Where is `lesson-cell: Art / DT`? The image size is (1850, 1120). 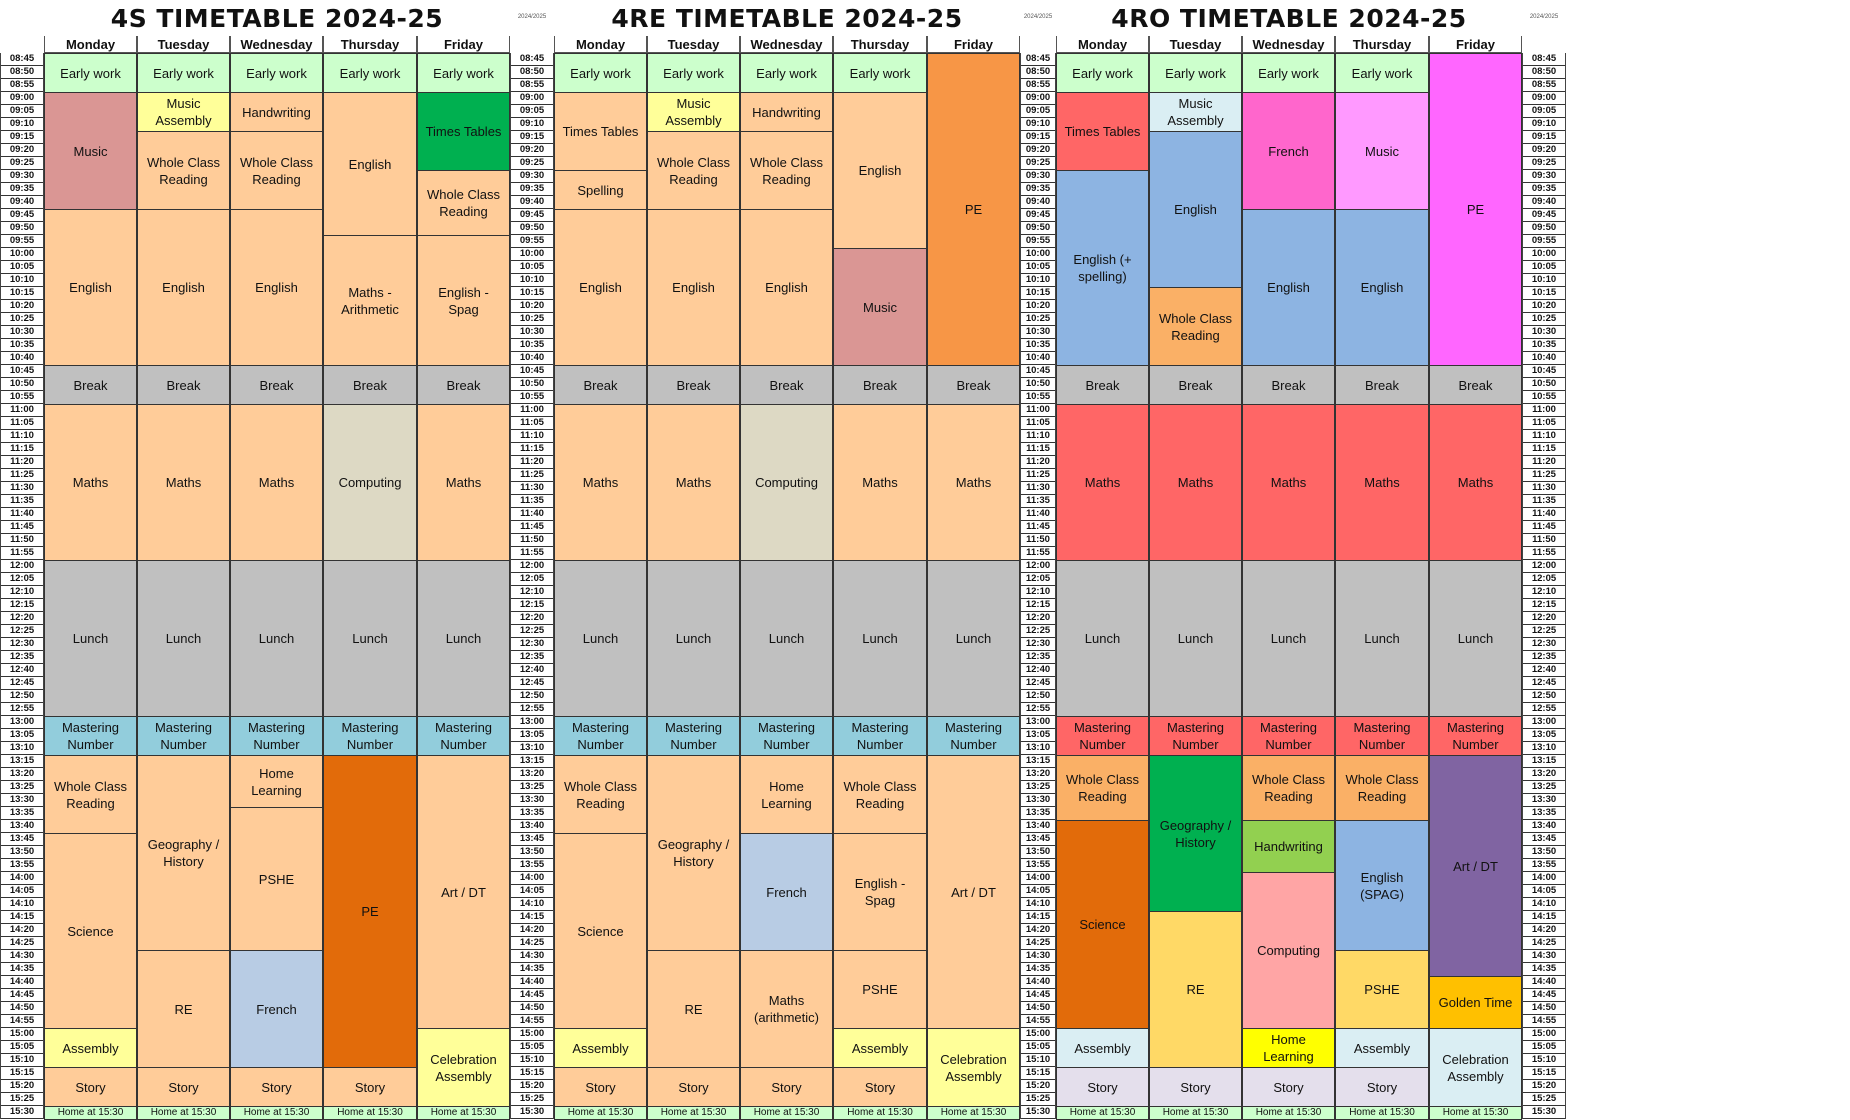 lesson-cell: Art / DT is located at coordinates (463, 892).